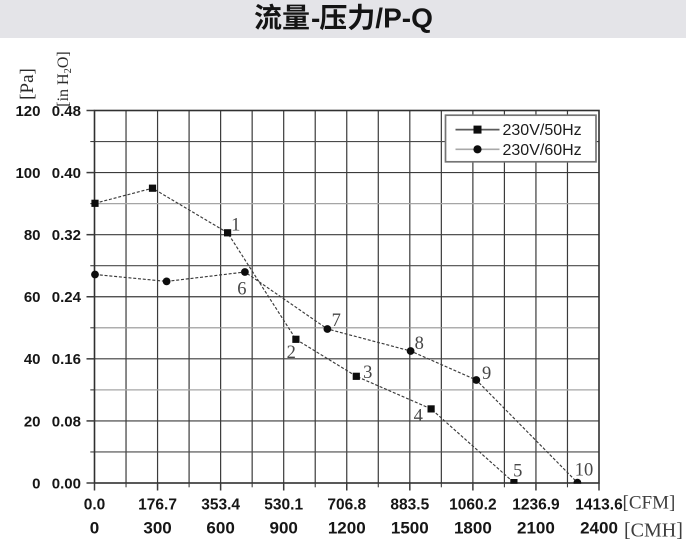  I want to click on svg-text: 1, so click(235, 226).